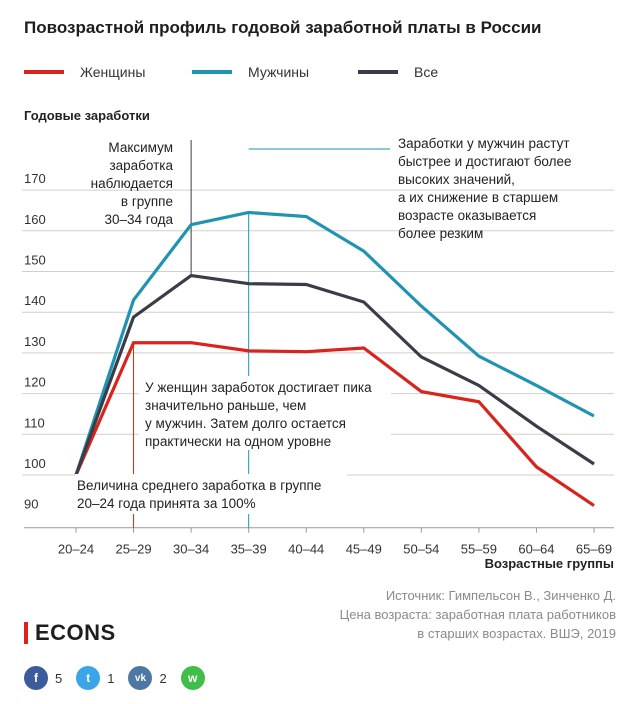 This screenshot has height=704, width=640. I want to click on legend-label-women: Женщины, so click(113, 72).